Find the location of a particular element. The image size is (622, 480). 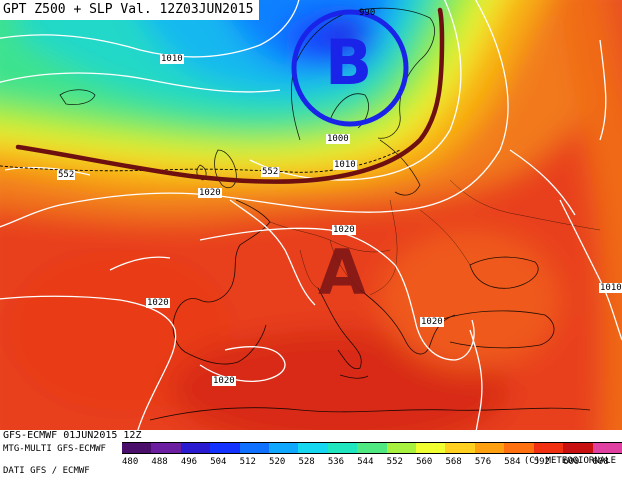

low-pressure-ring is located at coordinates (350, 68).